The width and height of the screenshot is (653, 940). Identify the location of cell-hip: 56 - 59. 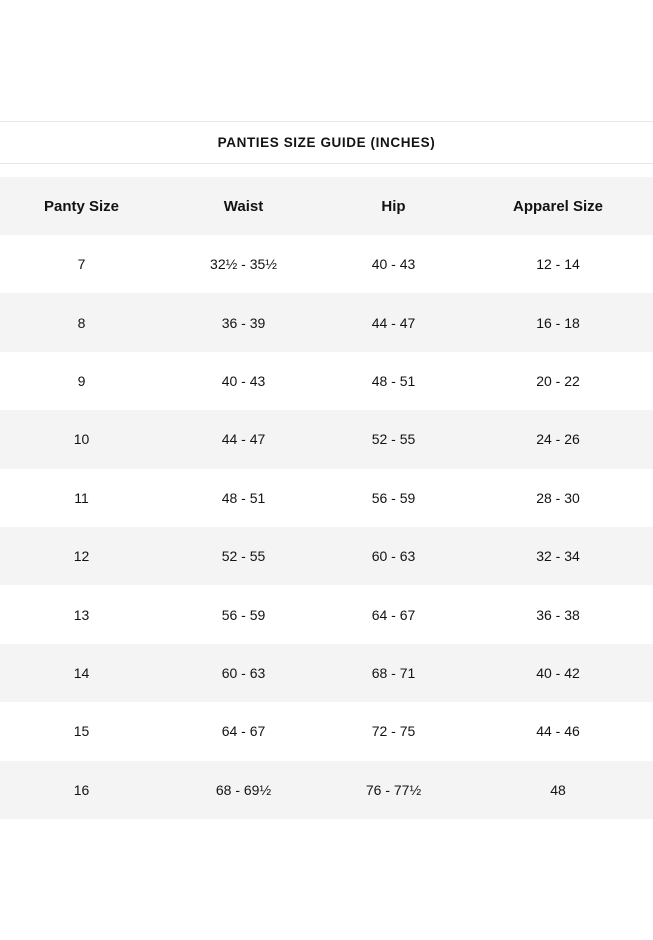
(393, 497).